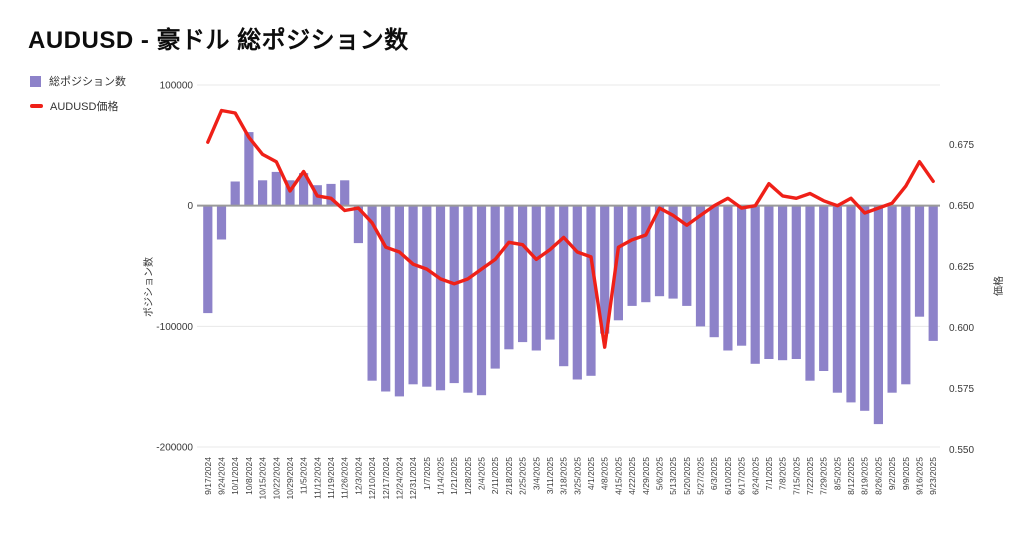 The width and height of the screenshot is (1024, 534). What do you see at coordinates (961, 389) in the screenshot?
I see `svg-text: 0.575` at bounding box center [961, 389].